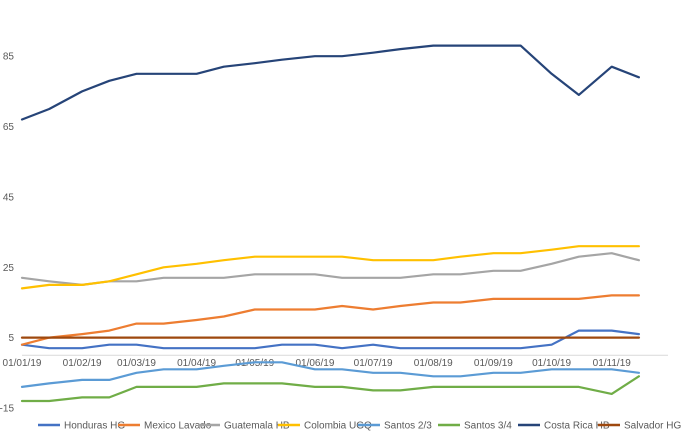 The height and width of the screenshot is (438, 681). What do you see at coordinates (136, 363) in the screenshot?
I see `x-tick-label: 01/03/19` at bounding box center [136, 363].